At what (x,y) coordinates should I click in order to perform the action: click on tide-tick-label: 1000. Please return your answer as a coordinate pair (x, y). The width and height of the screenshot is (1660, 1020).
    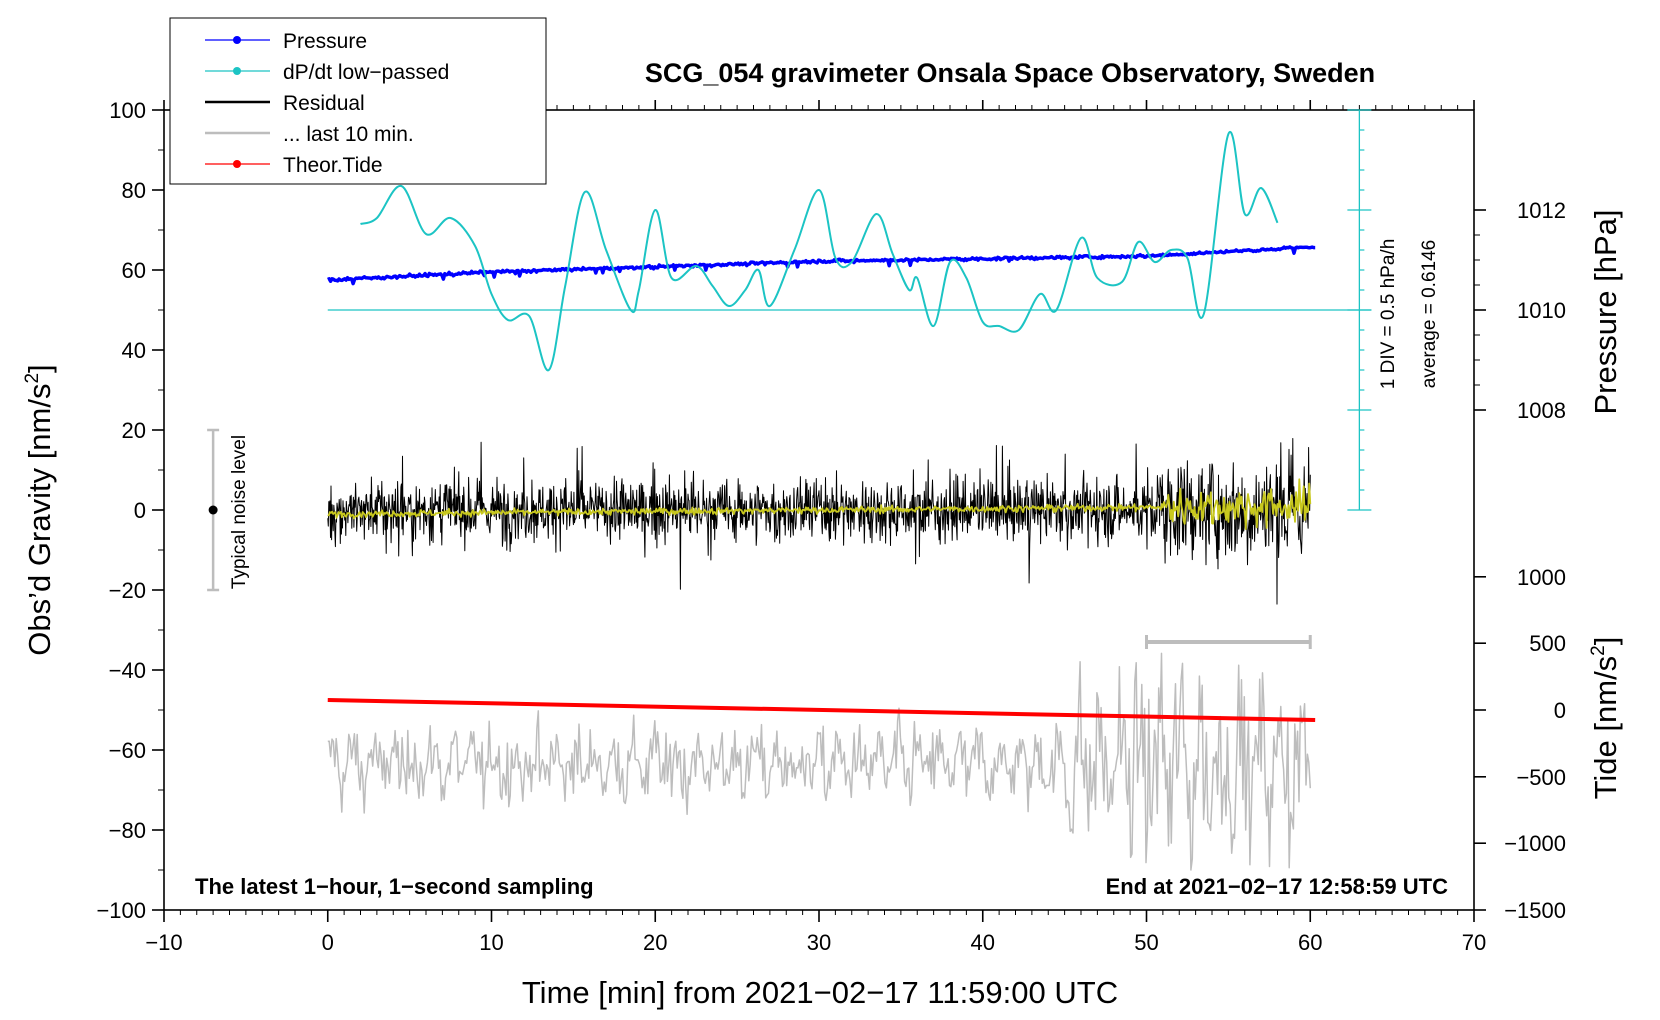
    Looking at the image, I should click on (1541, 577).